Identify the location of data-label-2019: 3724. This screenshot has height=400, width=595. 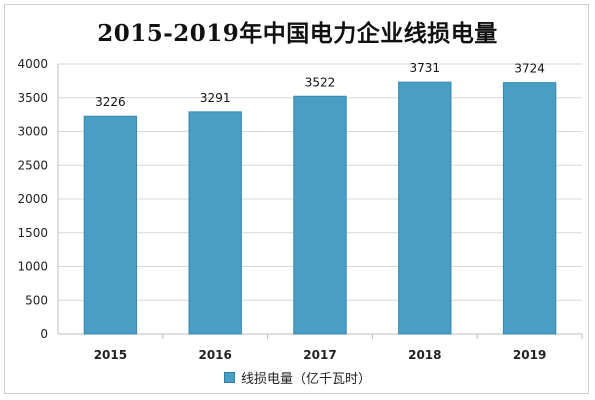
(529, 69).